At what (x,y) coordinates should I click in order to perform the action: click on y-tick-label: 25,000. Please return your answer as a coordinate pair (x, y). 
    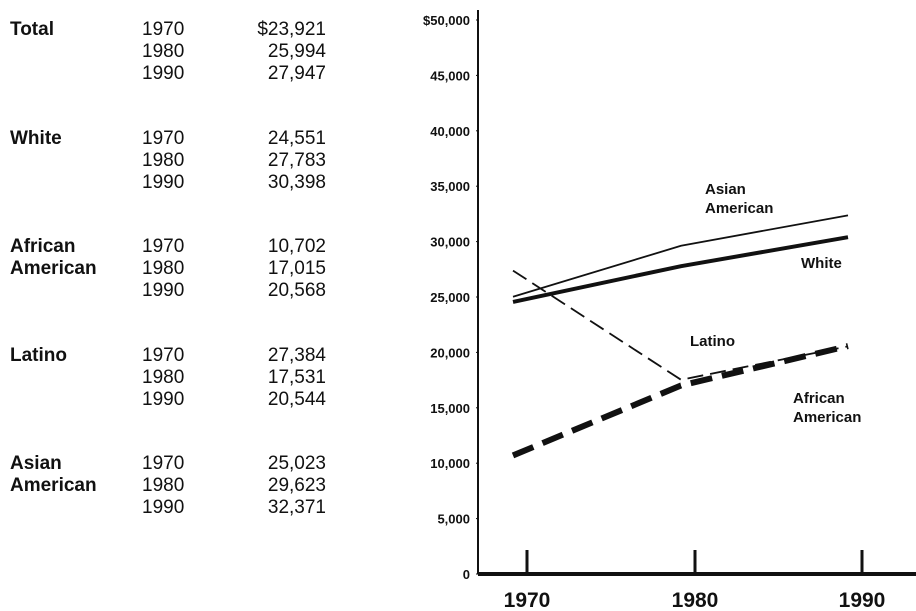
    Looking at the image, I should click on (450, 297).